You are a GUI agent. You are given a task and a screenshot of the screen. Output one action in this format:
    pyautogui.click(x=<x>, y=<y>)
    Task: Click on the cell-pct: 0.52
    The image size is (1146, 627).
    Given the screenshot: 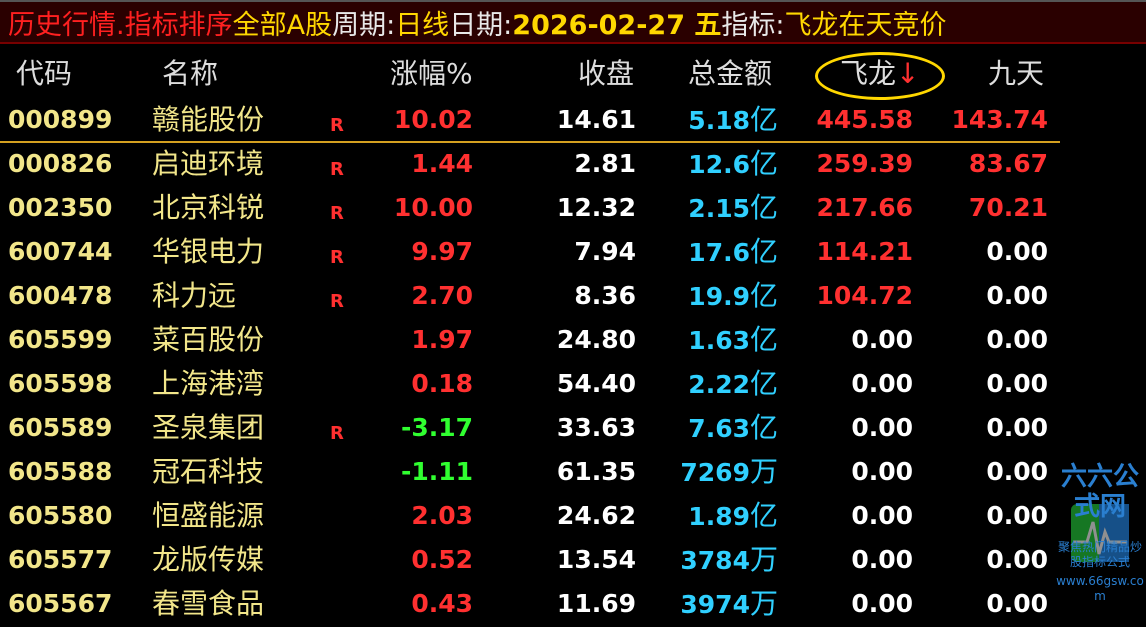 What is the action you would take?
    pyautogui.click(x=442, y=559)
    